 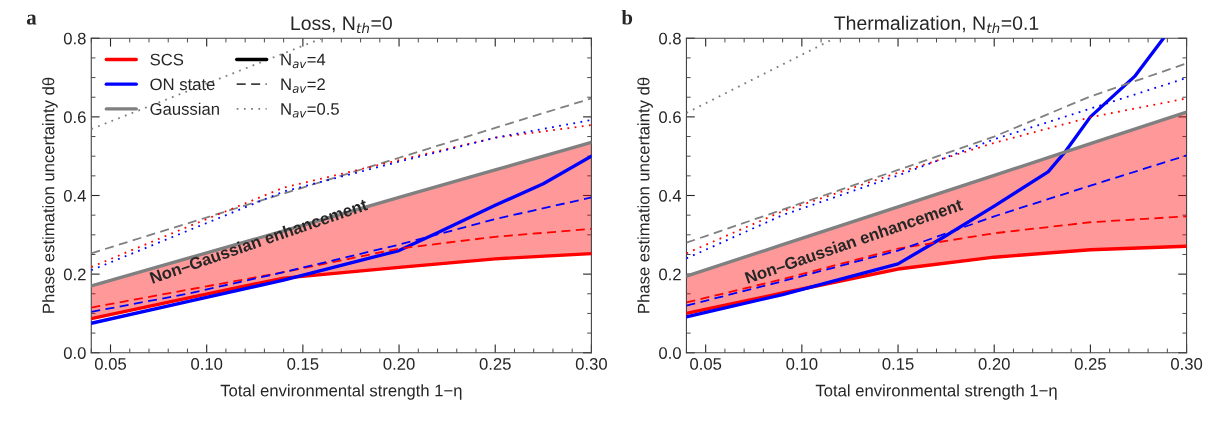 I want to click on text: b, so click(x=627, y=17).